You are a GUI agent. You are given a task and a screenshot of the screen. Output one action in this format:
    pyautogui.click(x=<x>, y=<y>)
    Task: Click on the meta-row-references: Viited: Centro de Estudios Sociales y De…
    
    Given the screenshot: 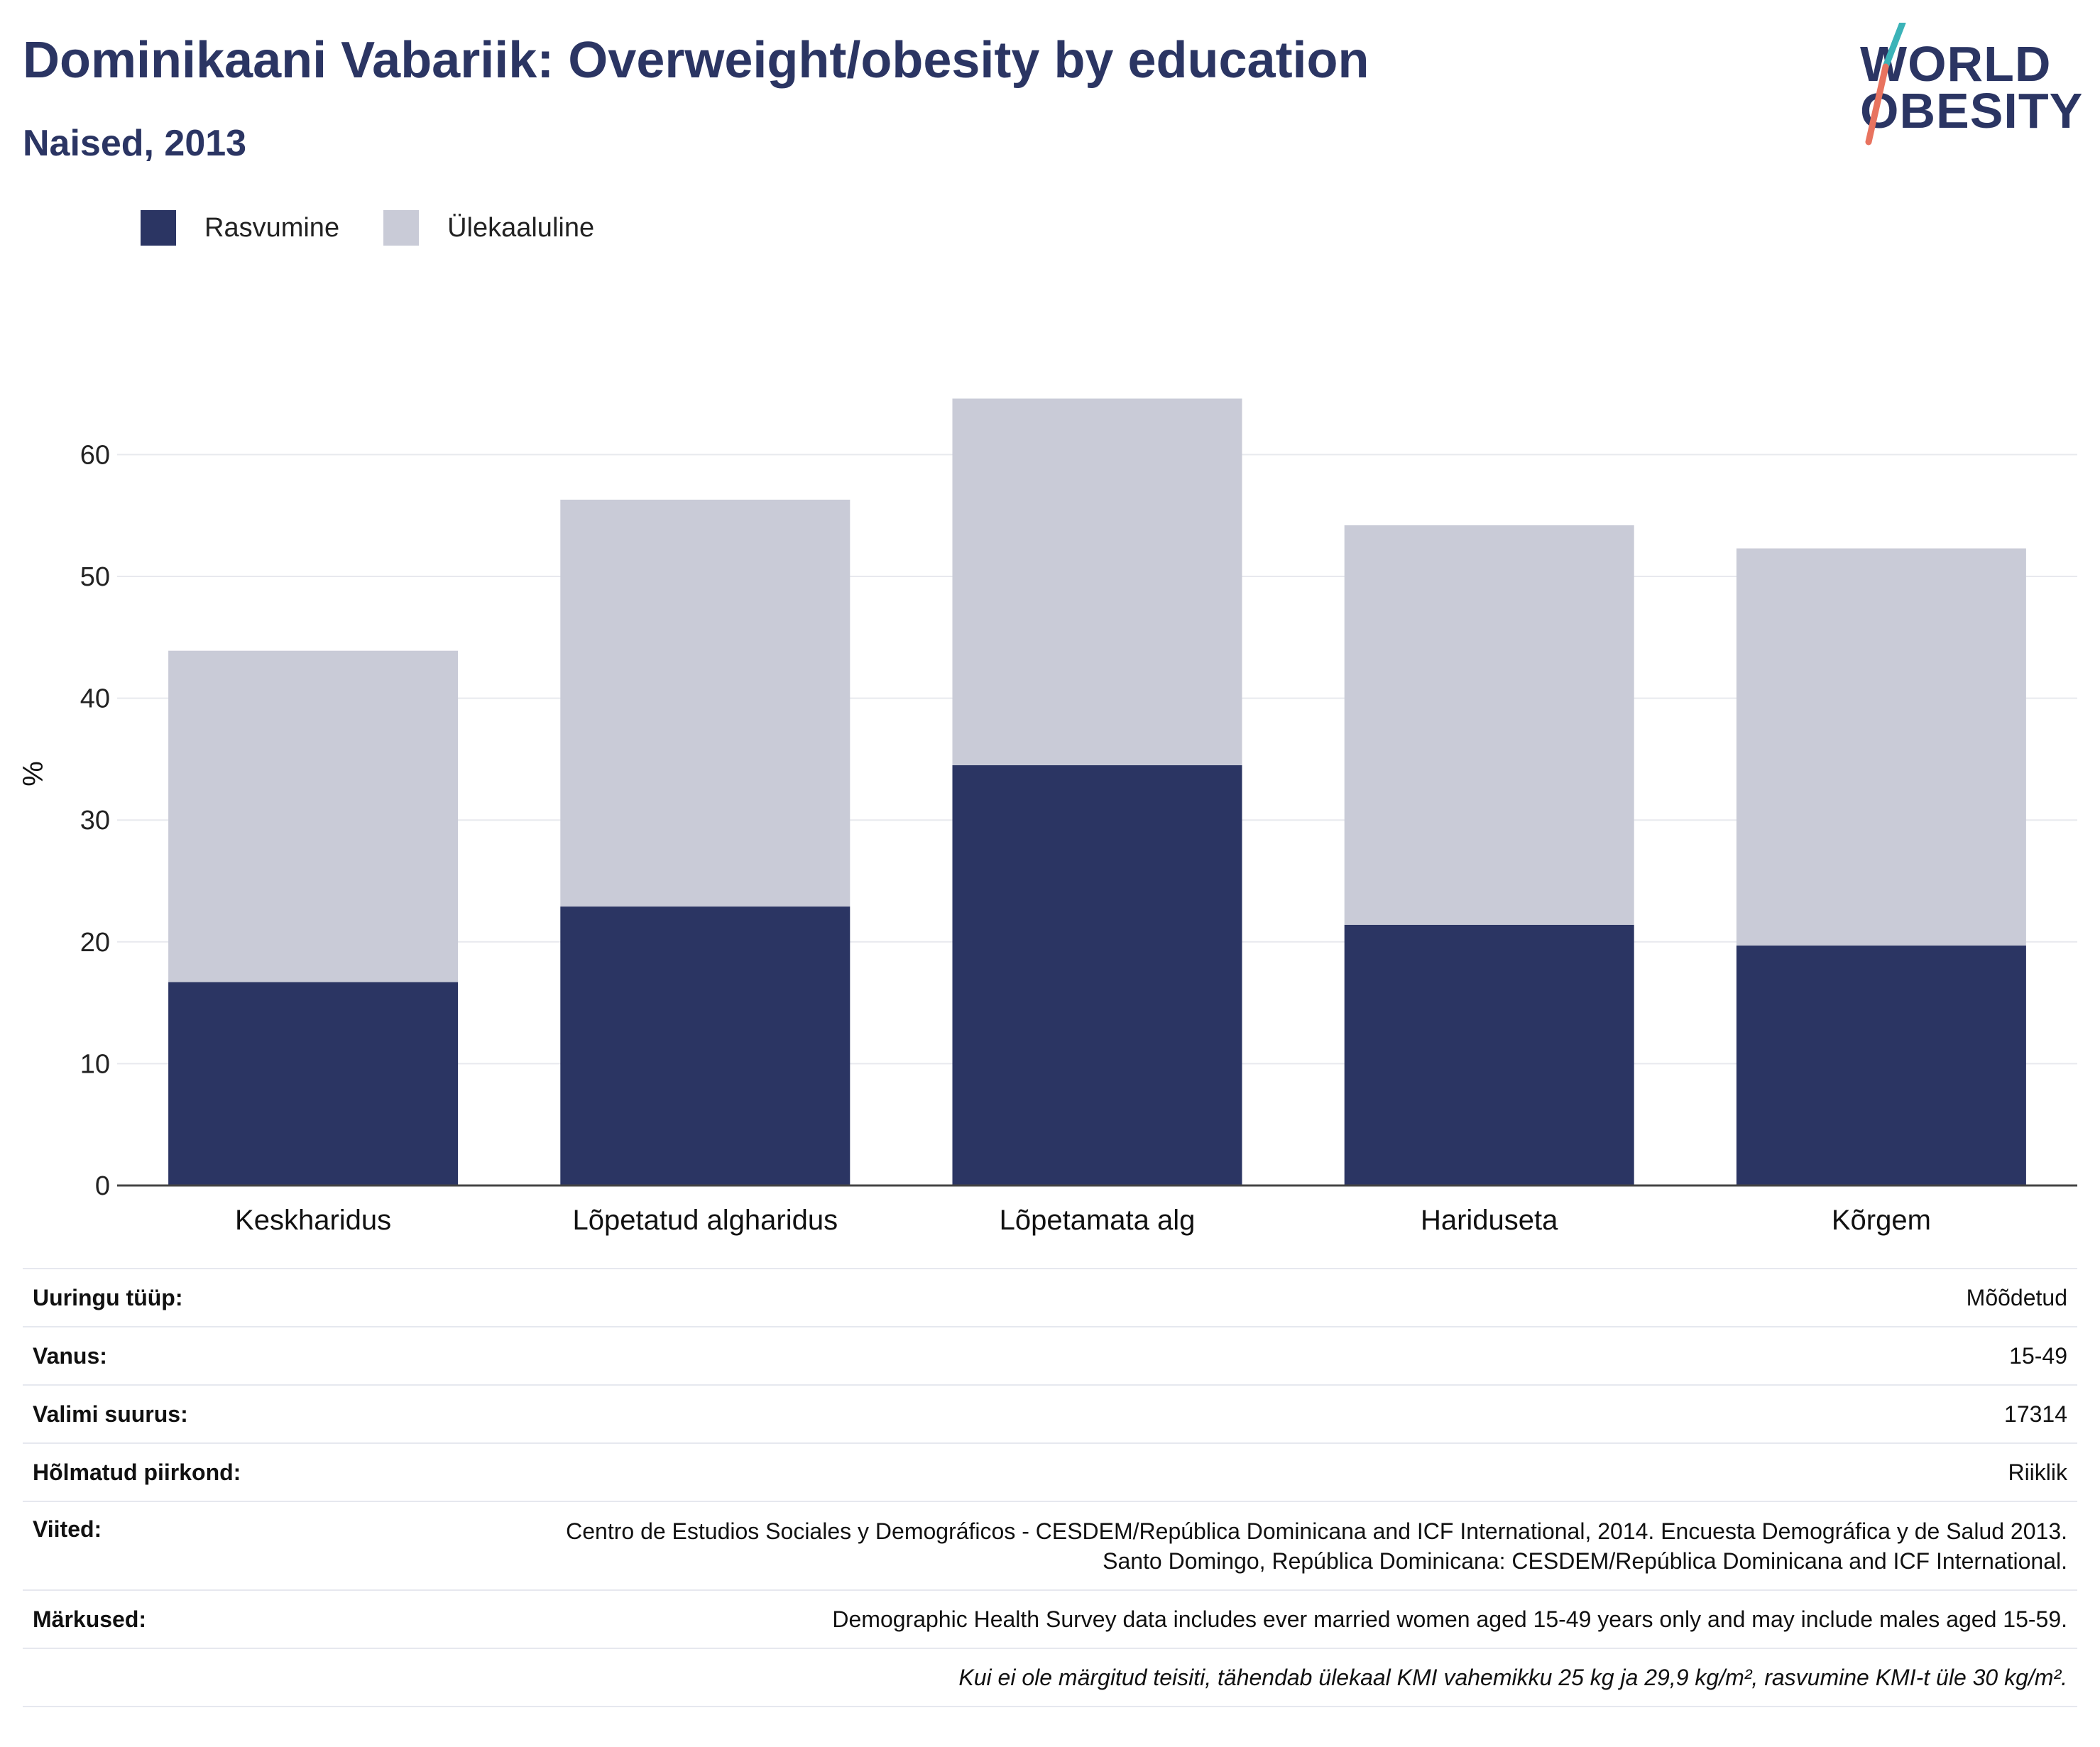 What is the action you would take?
    pyautogui.click(x=1050, y=1546)
    